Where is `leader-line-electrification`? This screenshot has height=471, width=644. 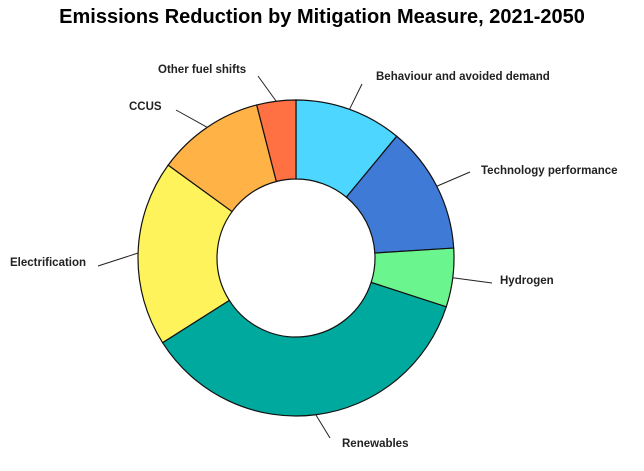 leader-line-electrification is located at coordinates (118, 259).